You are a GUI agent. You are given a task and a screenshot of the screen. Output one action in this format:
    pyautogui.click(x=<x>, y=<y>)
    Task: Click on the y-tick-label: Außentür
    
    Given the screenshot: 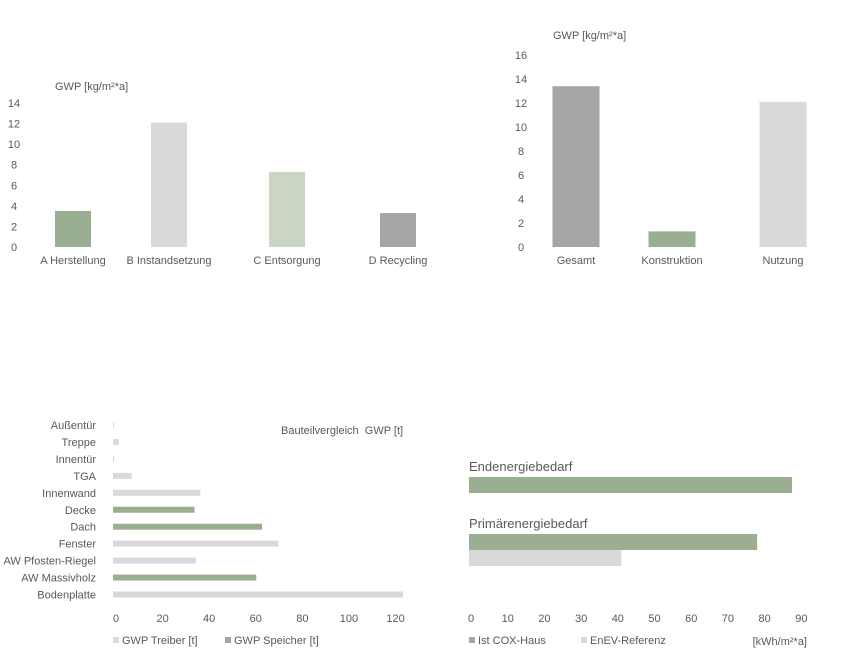 What is the action you would take?
    pyautogui.click(x=74, y=426)
    